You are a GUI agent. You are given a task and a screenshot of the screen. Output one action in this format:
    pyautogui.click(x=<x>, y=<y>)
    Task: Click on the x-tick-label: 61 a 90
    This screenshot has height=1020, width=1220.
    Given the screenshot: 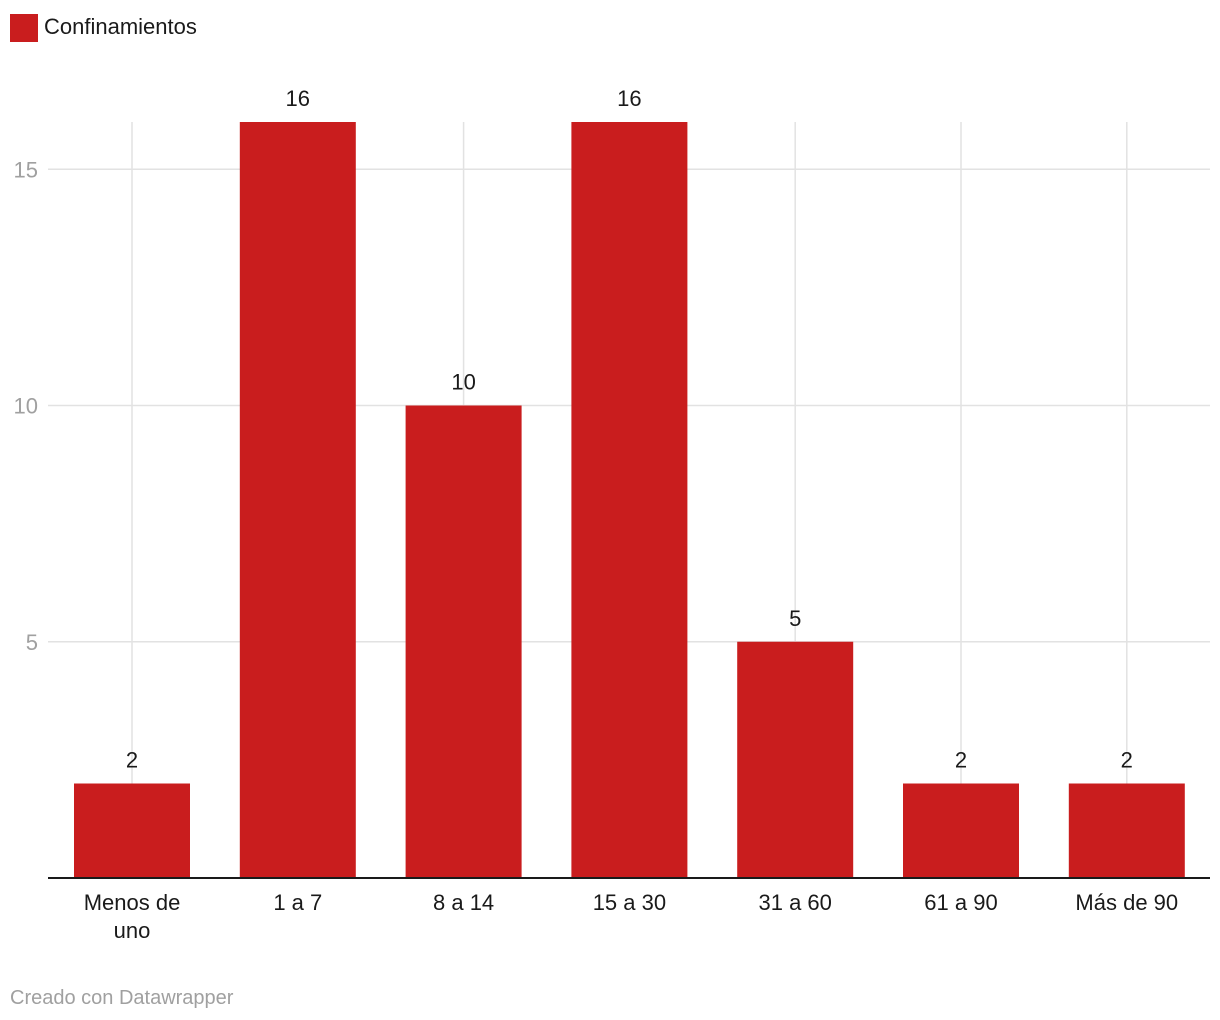 What is the action you would take?
    pyautogui.click(x=960, y=902)
    